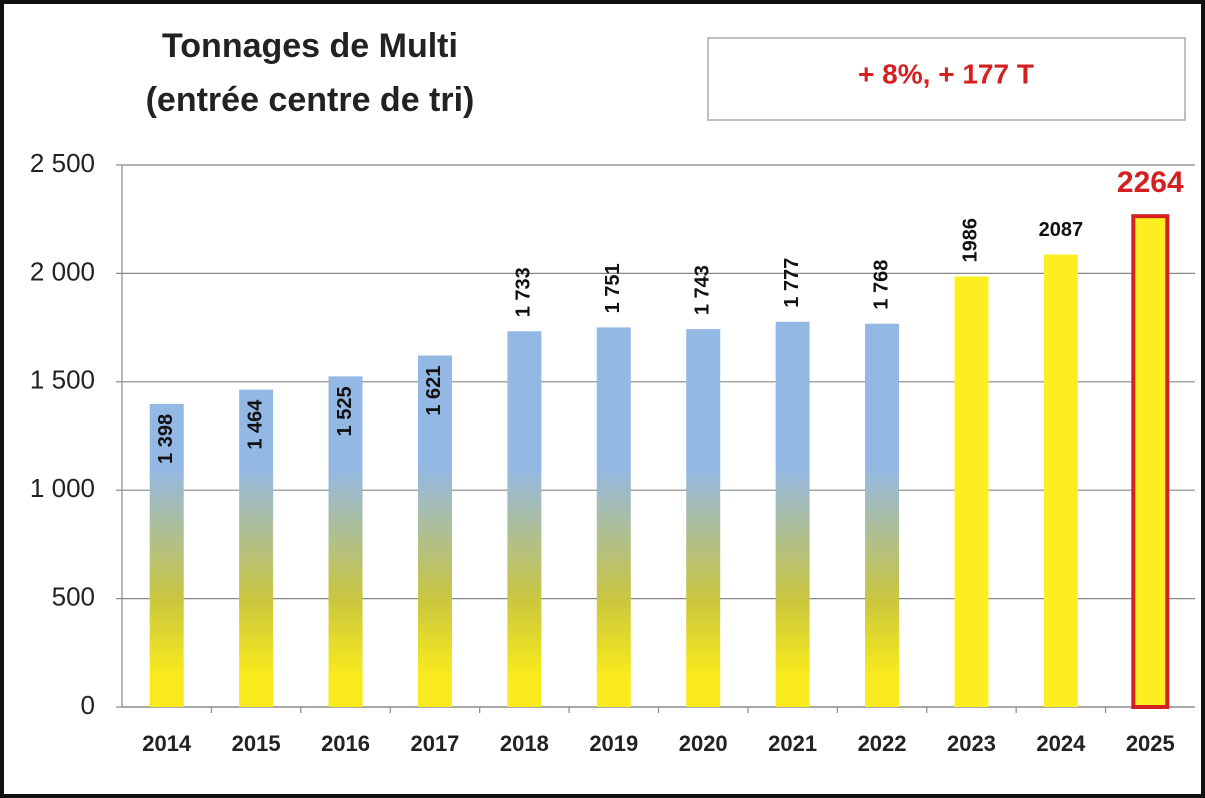  Describe the element at coordinates (881, 285) in the screenshot. I see `value-label: 1 768` at that location.